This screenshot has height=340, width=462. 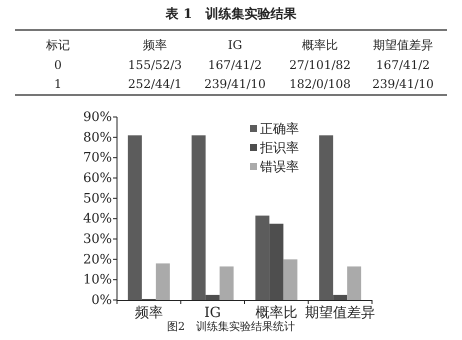 I want to click on x-tick-label: 概率比, so click(x=276, y=313).